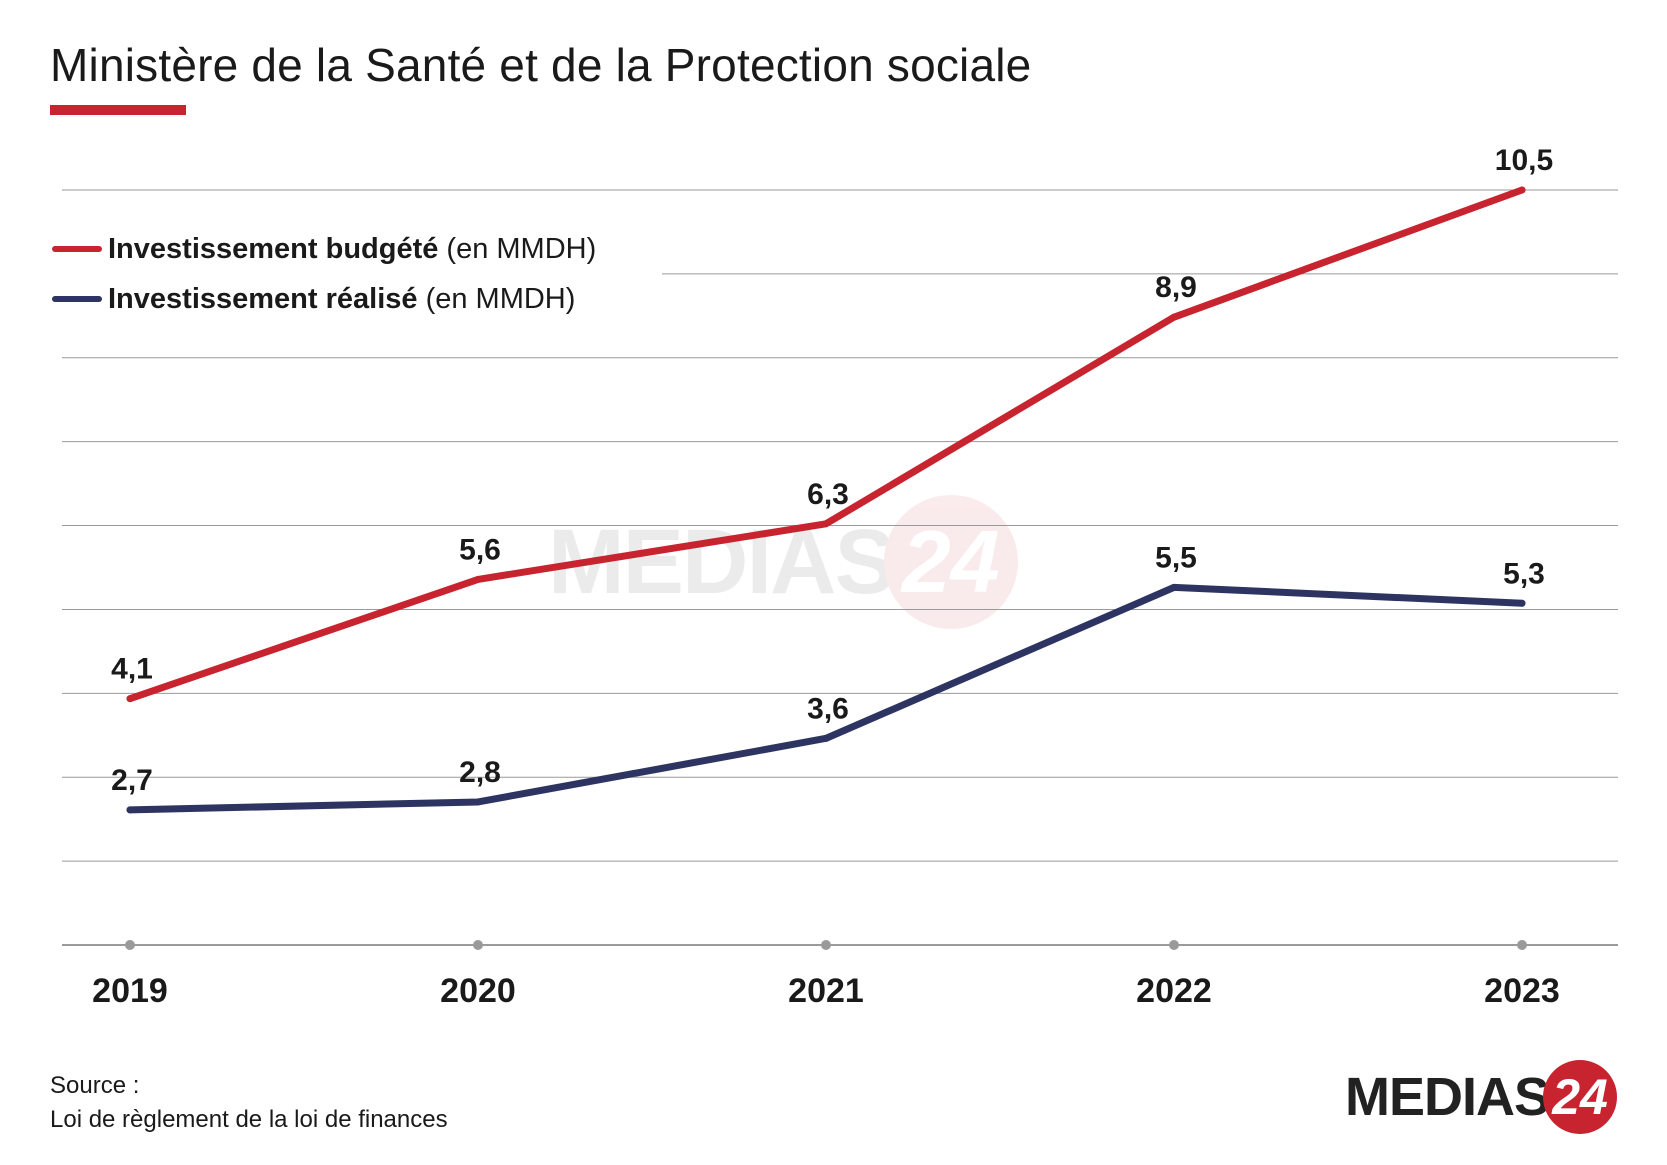  I want to click on data-label-budgete: 8,9, so click(1176, 287).